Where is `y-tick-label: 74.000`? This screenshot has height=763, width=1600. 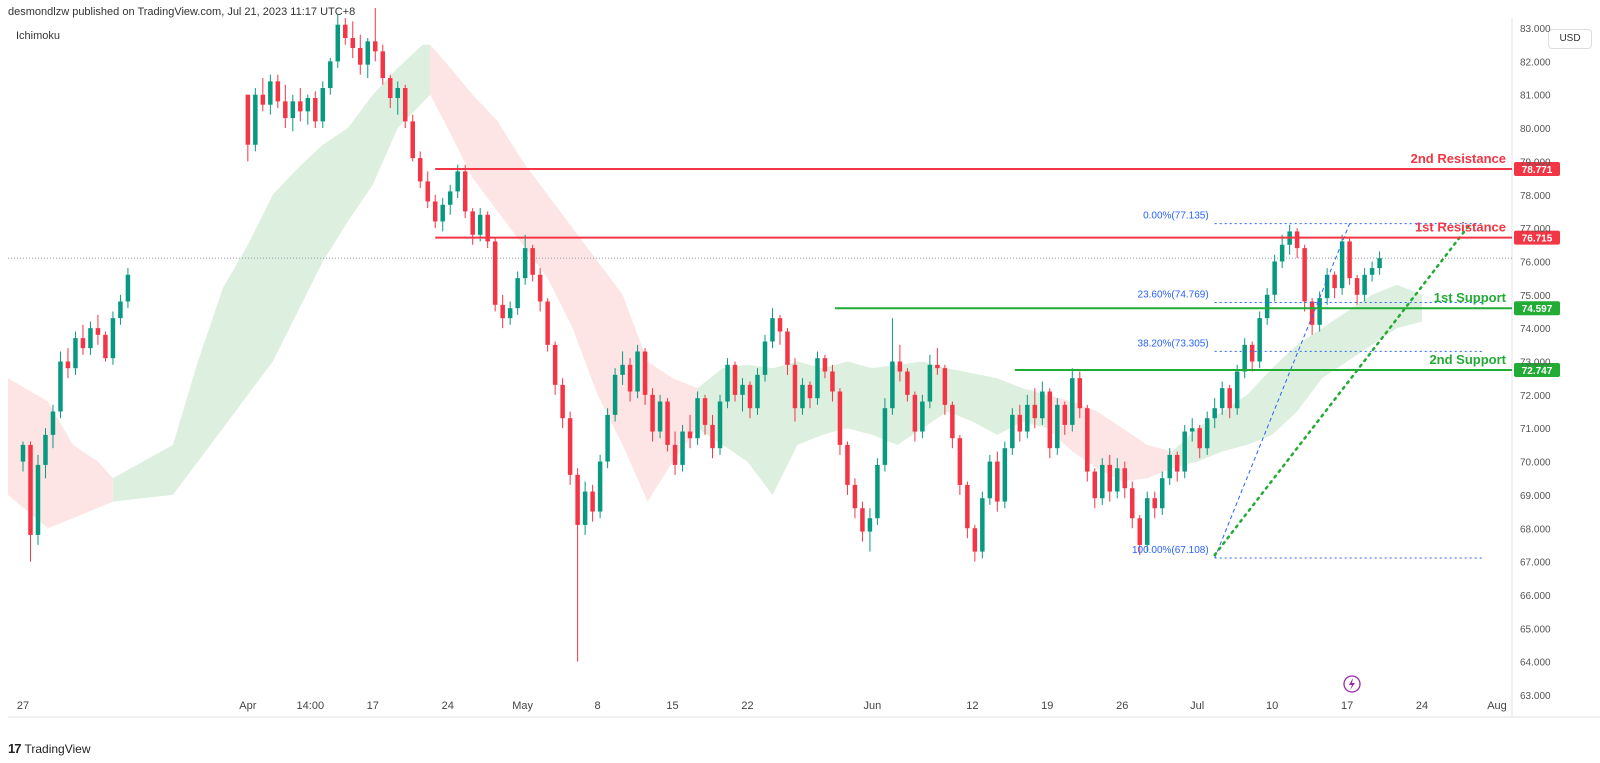
y-tick-label: 74.000 is located at coordinates (1535, 329).